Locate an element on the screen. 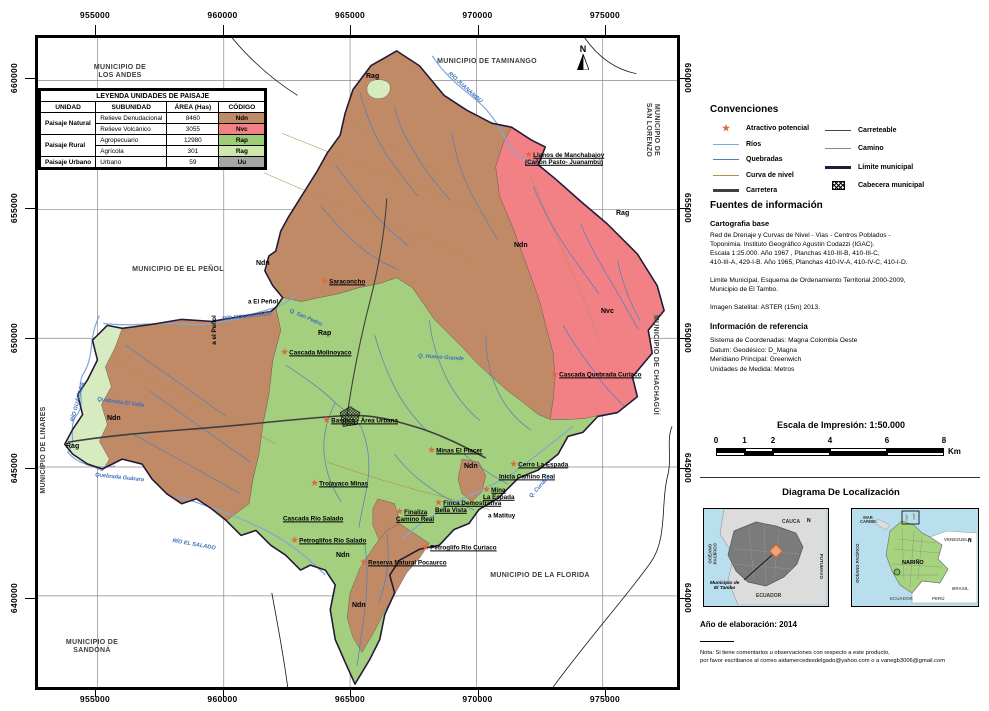 This screenshot has width=989, height=711. convention-item: Carreteable is located at coordinates (874, 130).